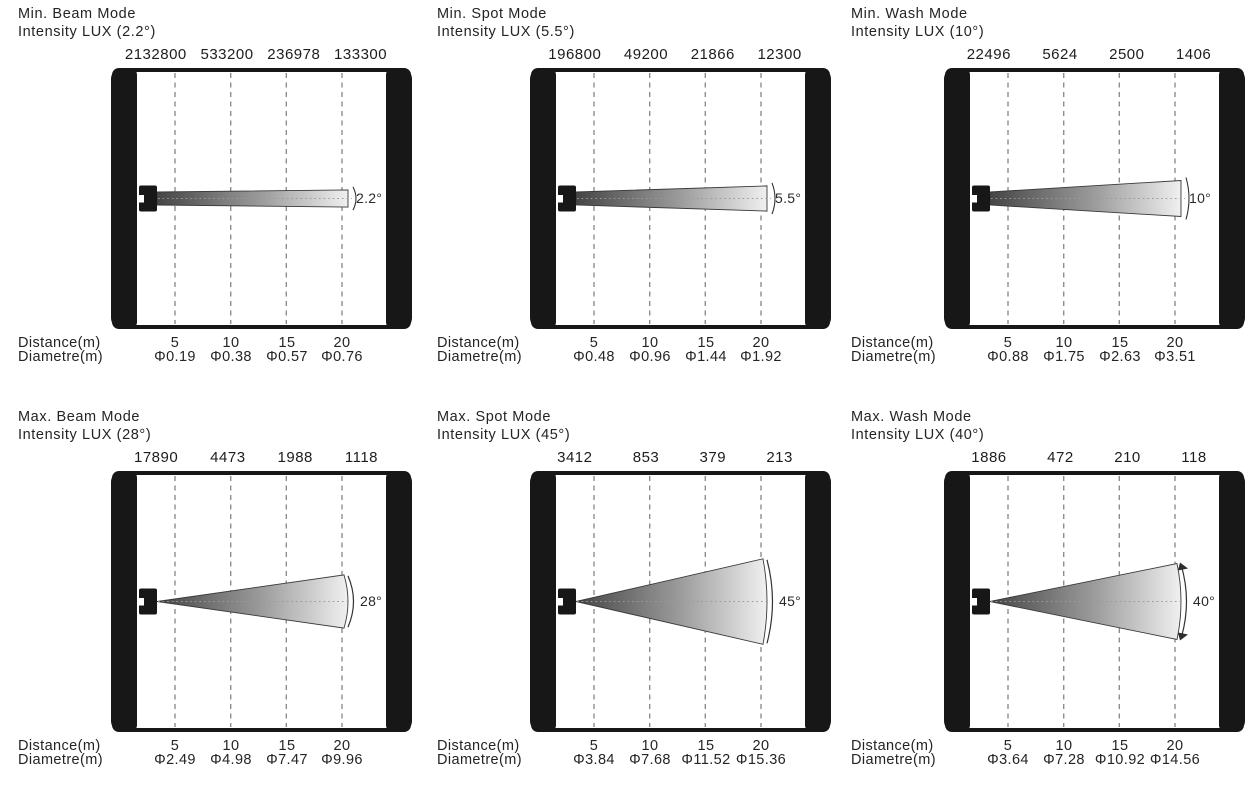 This screenshot has width=1258, height=789. Describe the element at coordinates (506, 31) in the screenshot. I see `panel-subtitle: Intensity LUX (5.5°)` at that location.